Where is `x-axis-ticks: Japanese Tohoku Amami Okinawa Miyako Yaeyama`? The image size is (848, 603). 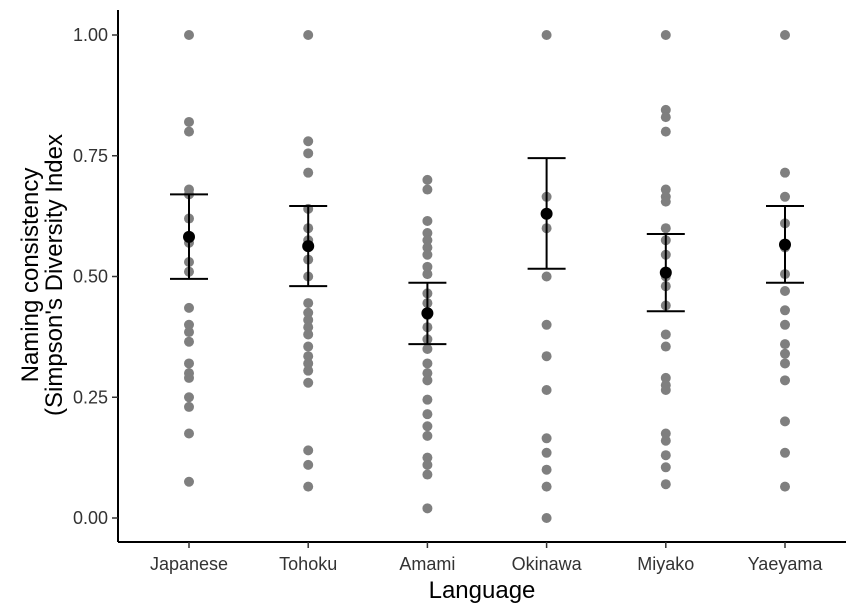
x-axis-ticks: Japanese Tohoku Amami Okinawa Miyako Yaeyama is located at coordinates (486, 558).